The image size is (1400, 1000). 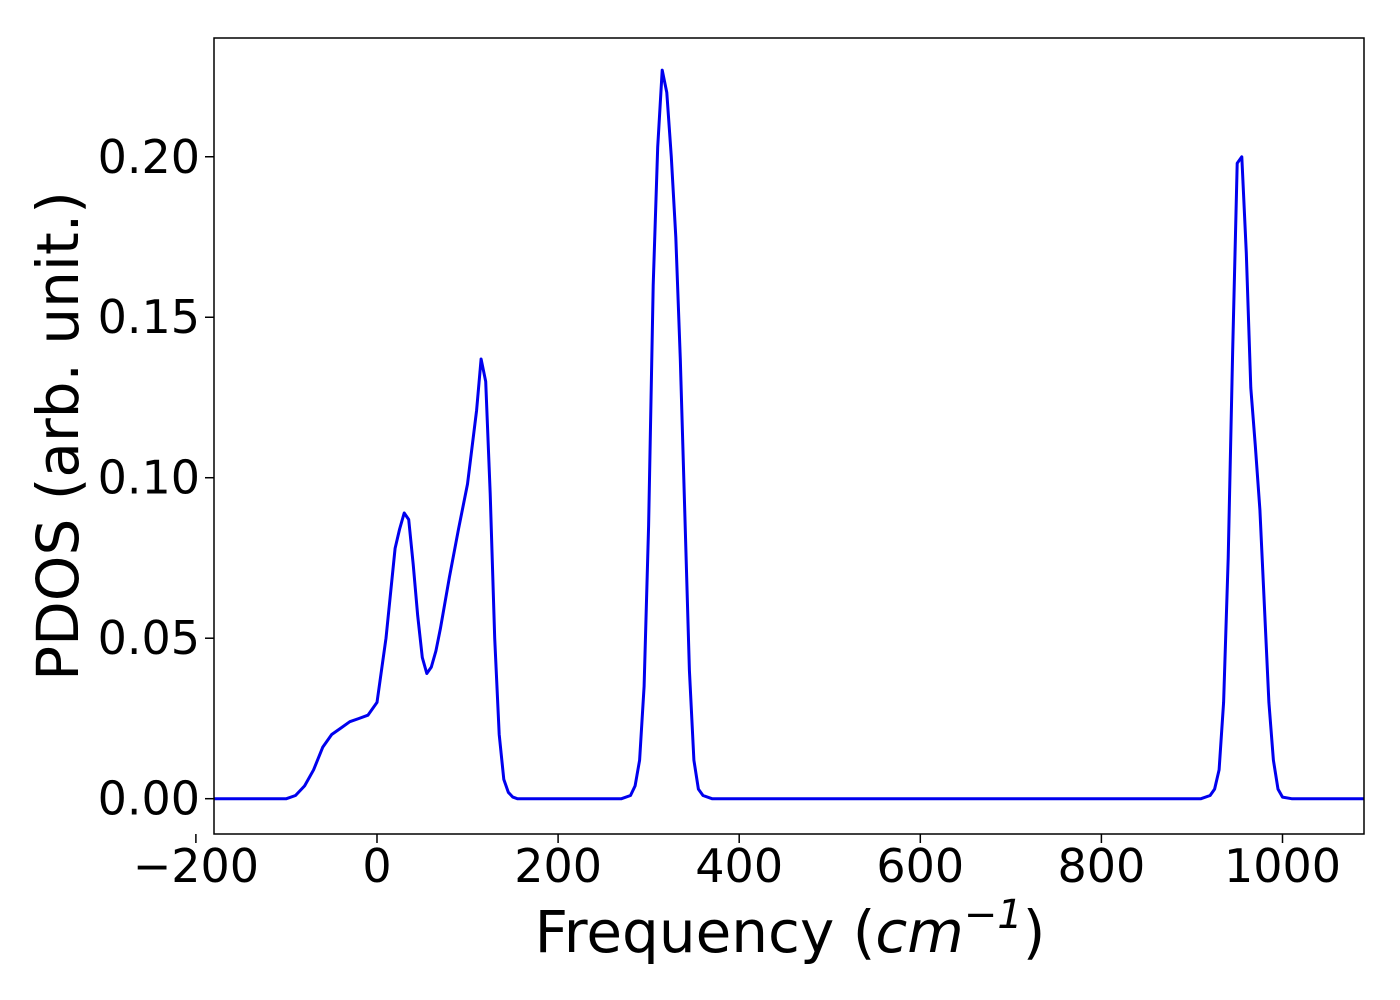 I want to click on y-tick-label: 0.10, so click(x=149, y=478).